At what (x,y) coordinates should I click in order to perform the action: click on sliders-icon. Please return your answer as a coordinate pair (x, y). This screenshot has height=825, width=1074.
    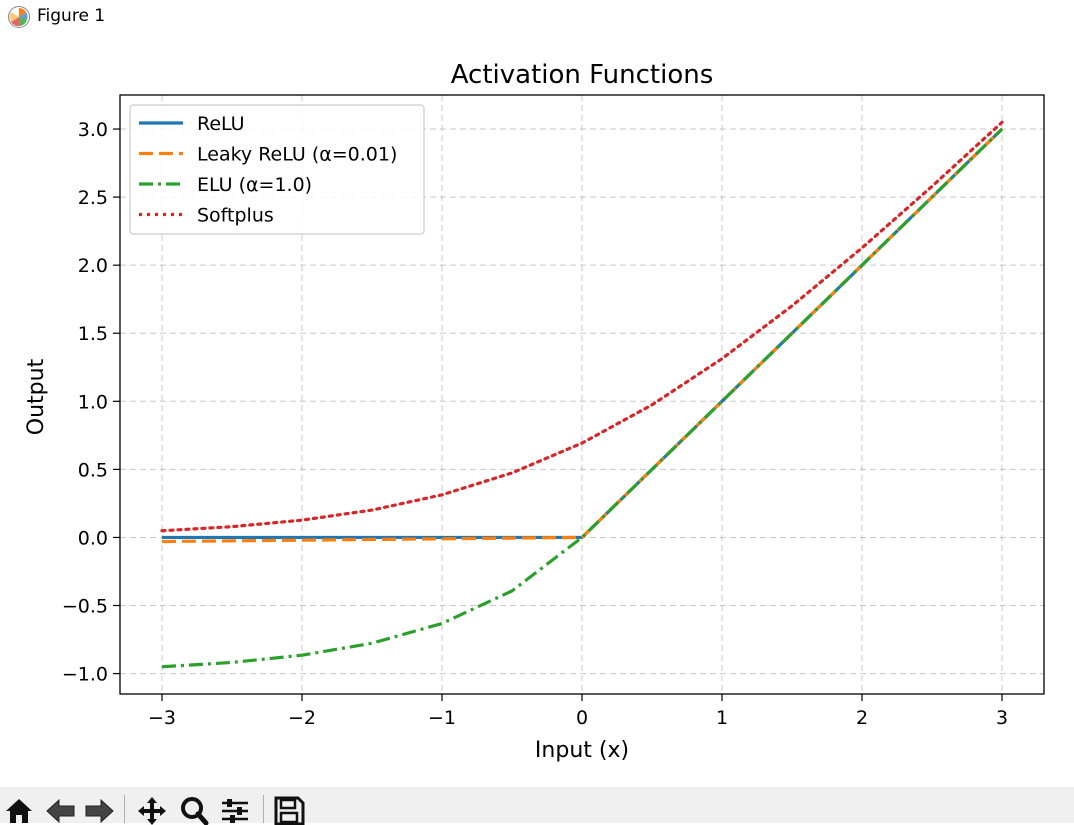
    Looking at the image, I should click on (235, 810).